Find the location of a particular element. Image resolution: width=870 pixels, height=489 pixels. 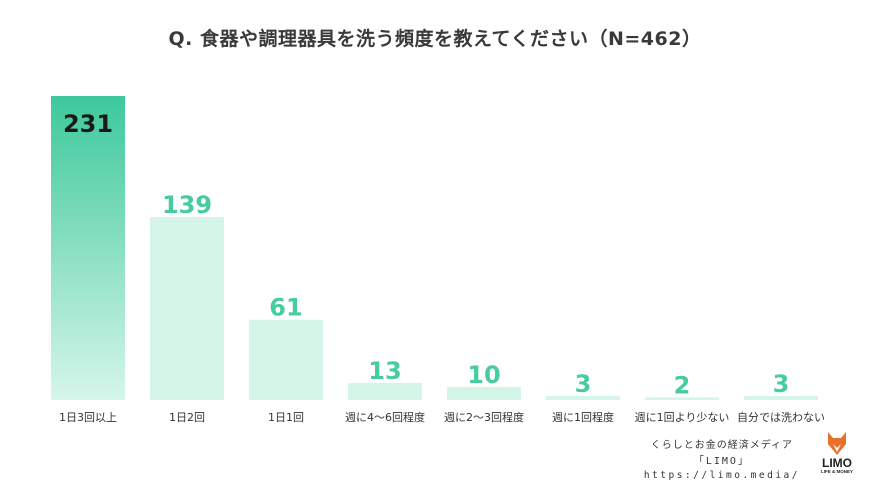

limo-logo: LIMO LIFE & MONEY is located at coordinates (837, 452).